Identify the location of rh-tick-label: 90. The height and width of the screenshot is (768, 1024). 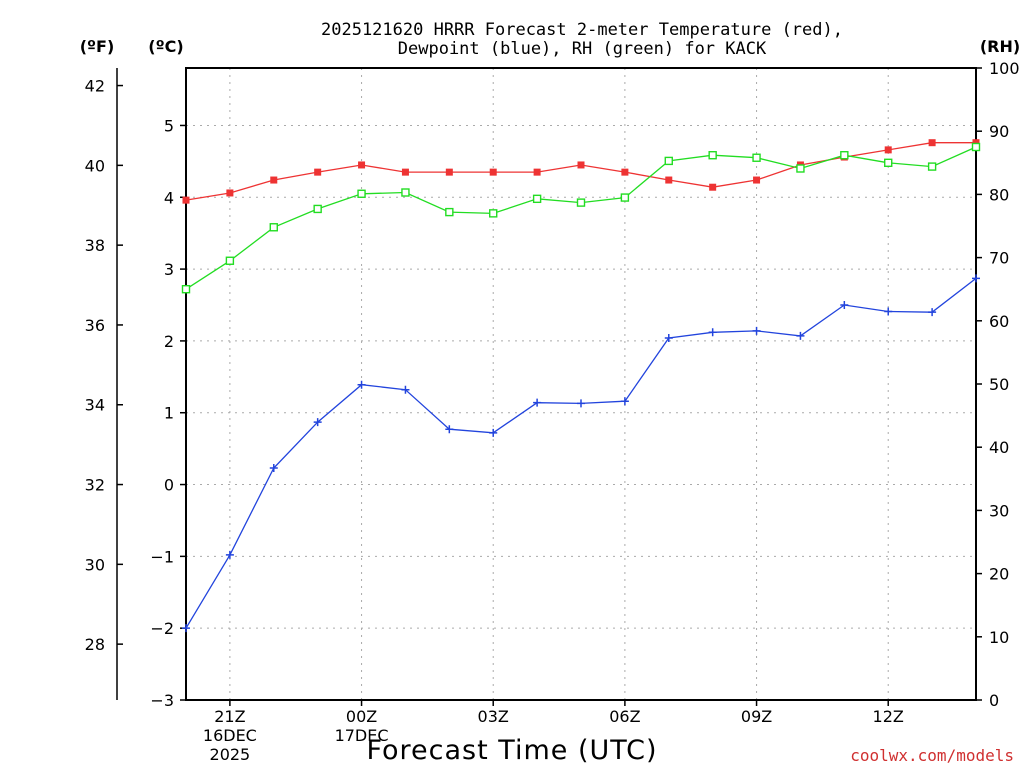
(999, 131).